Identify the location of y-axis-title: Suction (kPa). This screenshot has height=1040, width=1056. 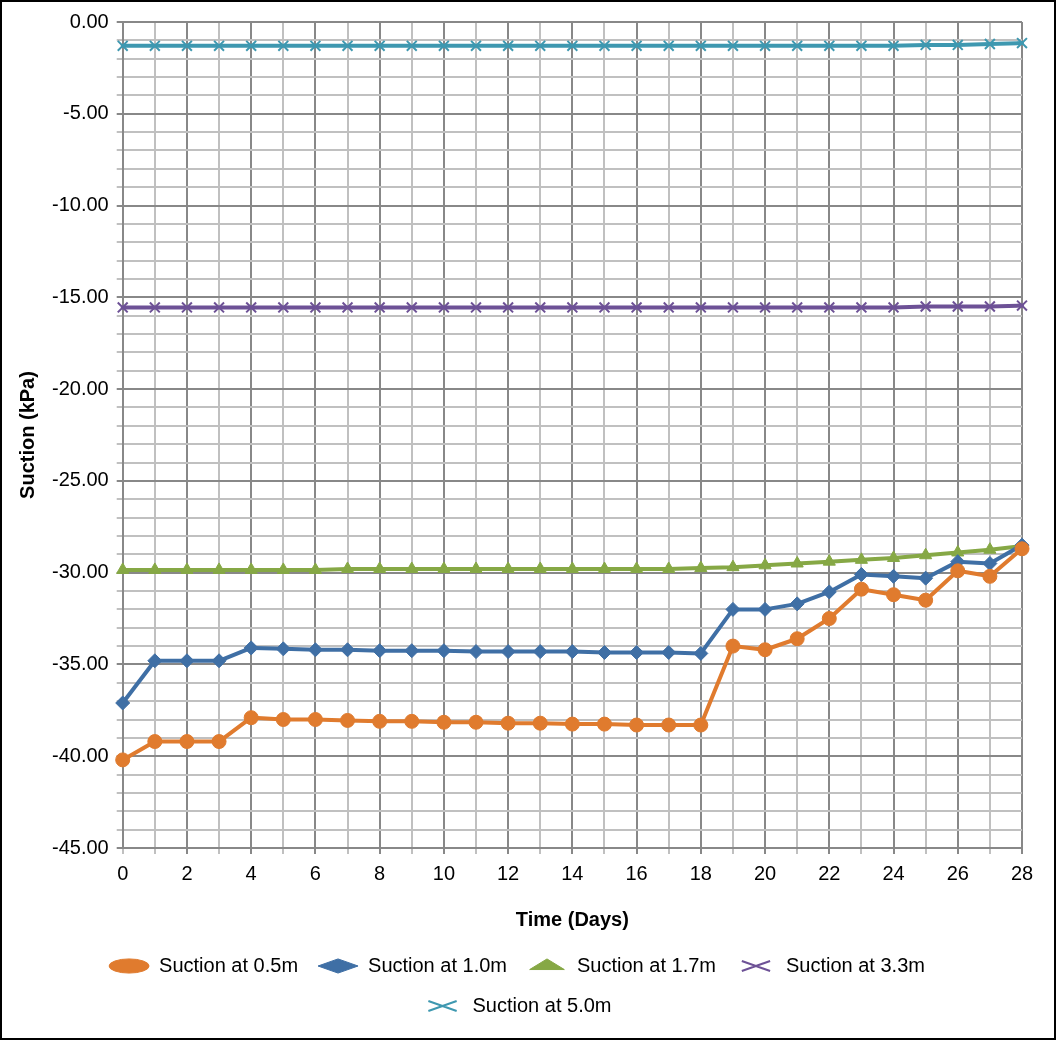
(26, 435).